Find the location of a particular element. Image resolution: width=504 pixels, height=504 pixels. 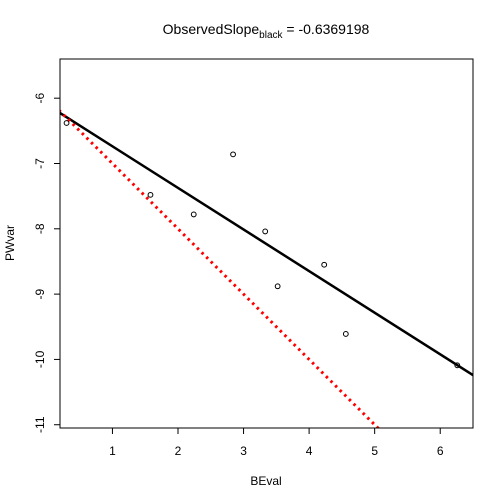

y-axis-label: PWvar is located at coordinates (10, 243).